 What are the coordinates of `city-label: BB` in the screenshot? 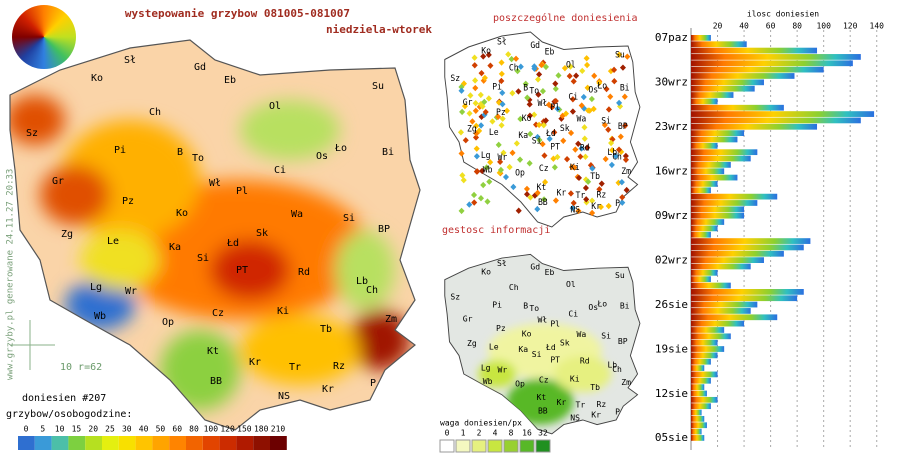 It's located at (216, 381).